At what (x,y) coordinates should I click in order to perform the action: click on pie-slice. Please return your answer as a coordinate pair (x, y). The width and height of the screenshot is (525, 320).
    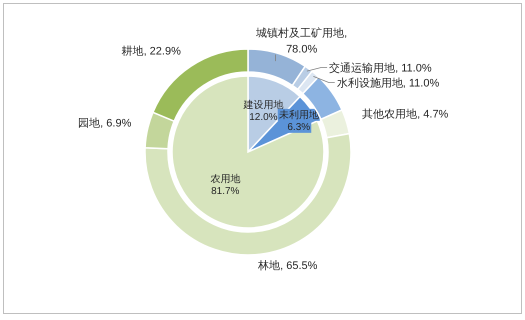
    Looking at the image, I should click on (248, 152).